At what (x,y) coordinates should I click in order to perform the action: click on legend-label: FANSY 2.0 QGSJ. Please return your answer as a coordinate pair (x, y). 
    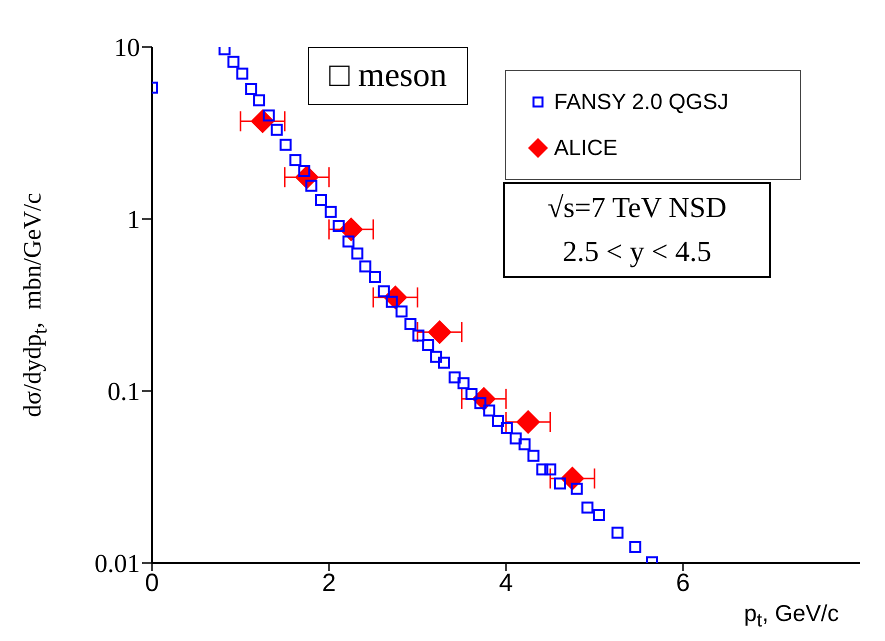
    Looking at the image, I should click on (641, 102).